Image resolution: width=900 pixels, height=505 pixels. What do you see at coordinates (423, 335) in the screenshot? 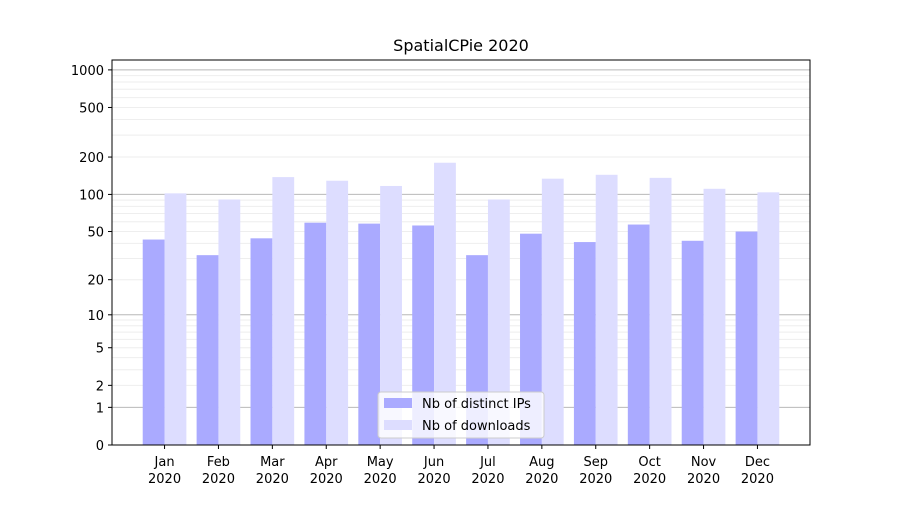
I see `bar-distinct-ips-jun` at bounding box center [423, 335].